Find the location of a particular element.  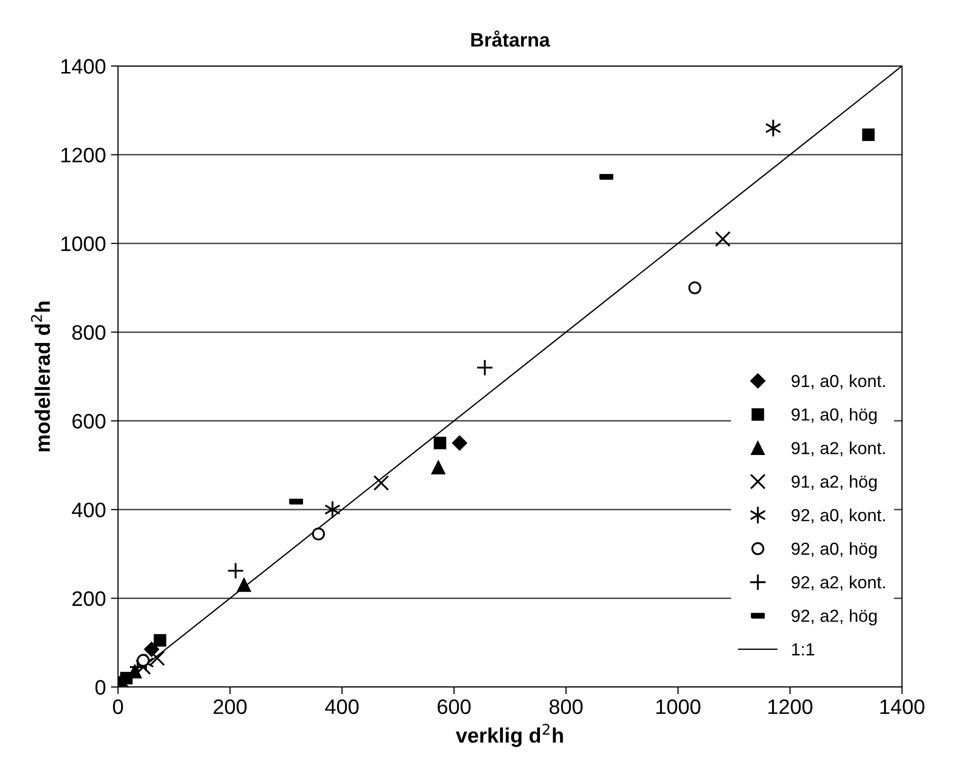

y-tick-label: 400 is located at coordinates (89, 510).